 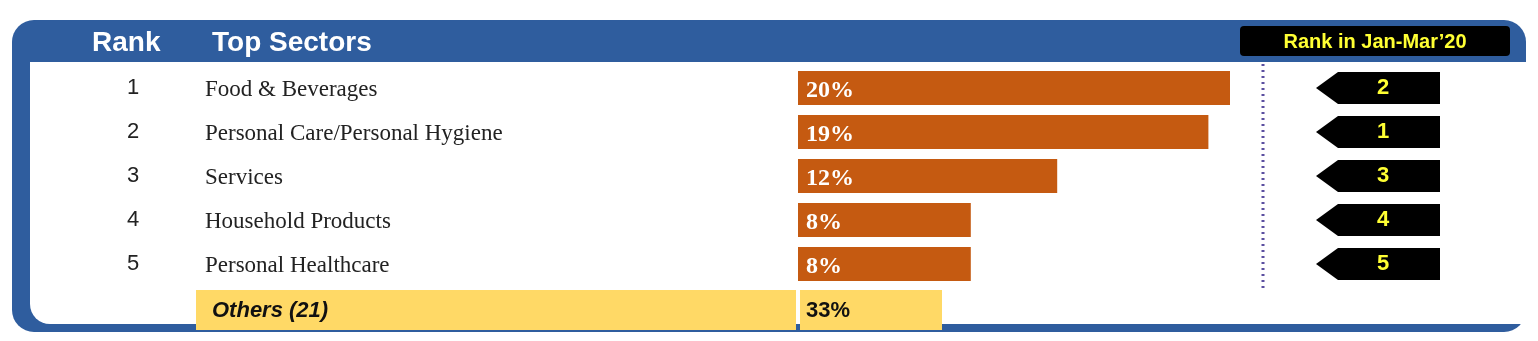 What do you see at coordinates (354, 132) in the screenshot?
I see `y-tick-label: Personal Care/Personal Hygiene` at bounding box center [354, 132].